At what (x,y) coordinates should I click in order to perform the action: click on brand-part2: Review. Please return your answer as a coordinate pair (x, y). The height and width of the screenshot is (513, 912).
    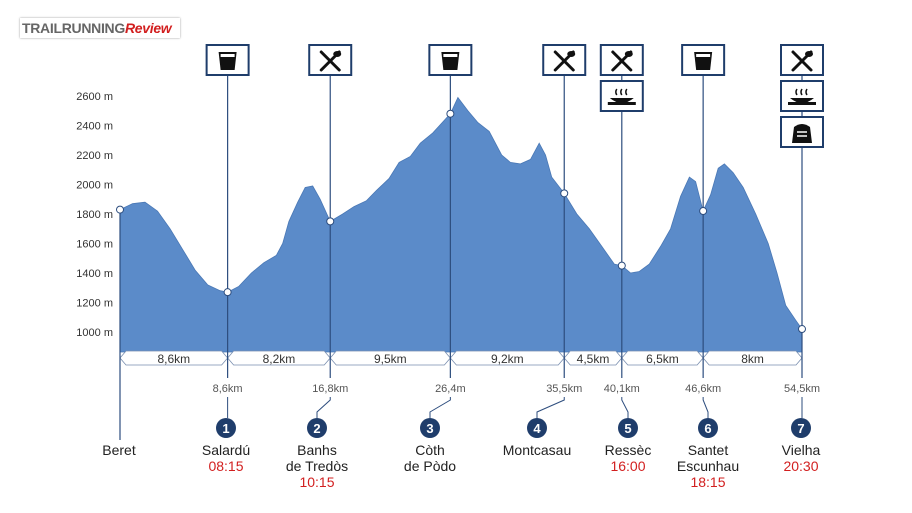
    Looking at the image, I should click on (148, 28).